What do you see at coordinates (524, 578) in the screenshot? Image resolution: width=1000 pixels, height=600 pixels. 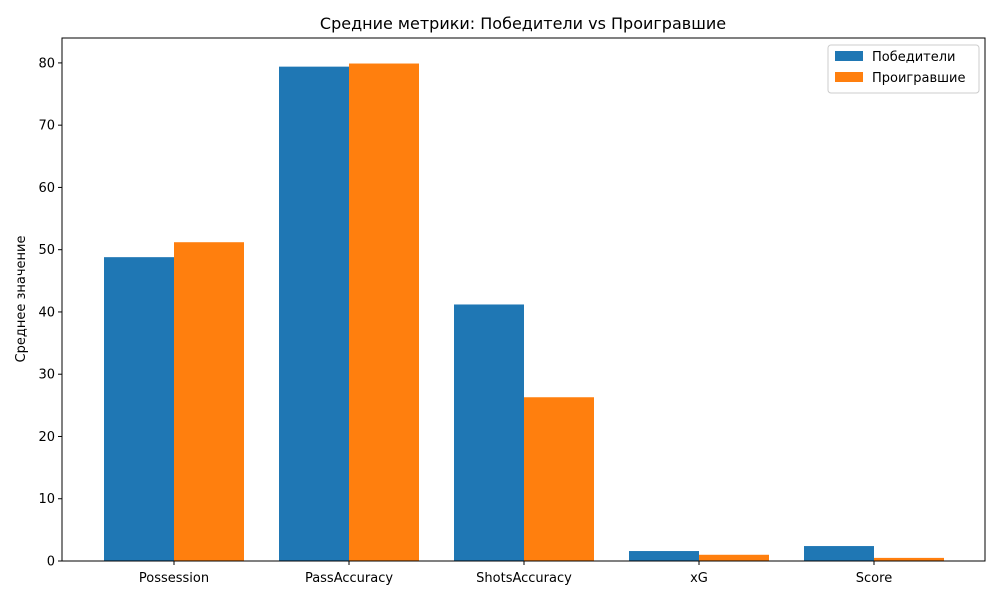 I see `x-tick-label: ShotsAccuracy` at bounding box center [524, 578].